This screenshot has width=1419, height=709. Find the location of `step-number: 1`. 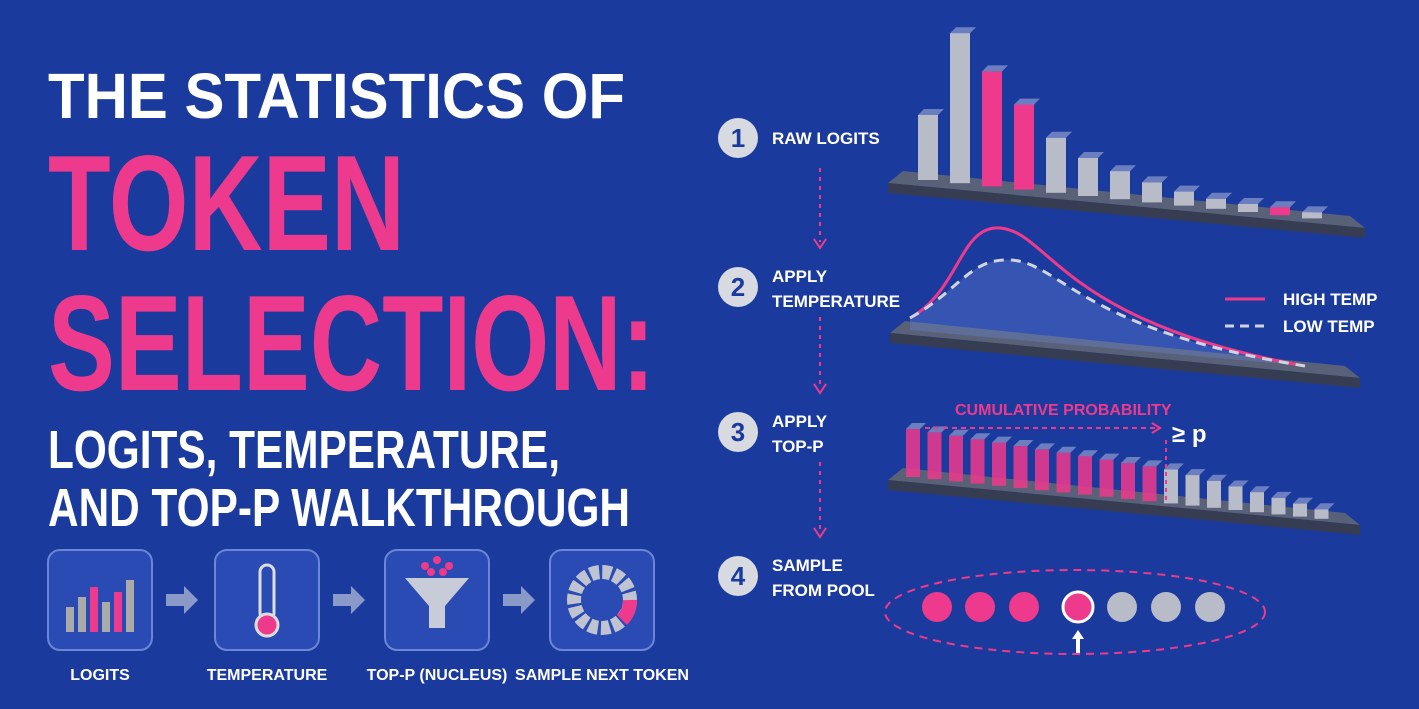

step-number: 1 is located at coordinates (738, 138).